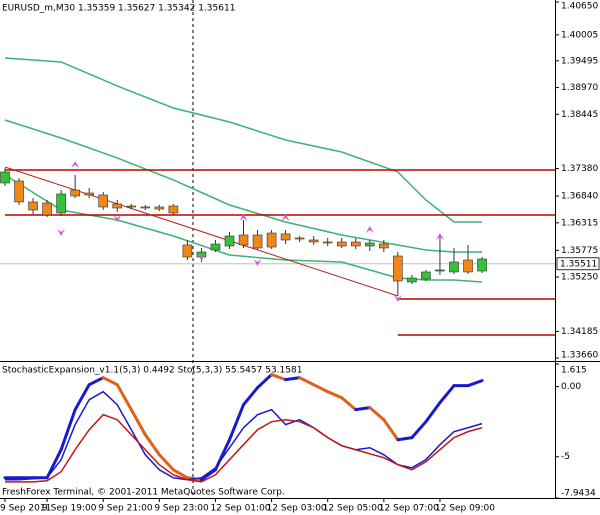  I want to click on y-tick-label: 1.40005, so click(579, 35).